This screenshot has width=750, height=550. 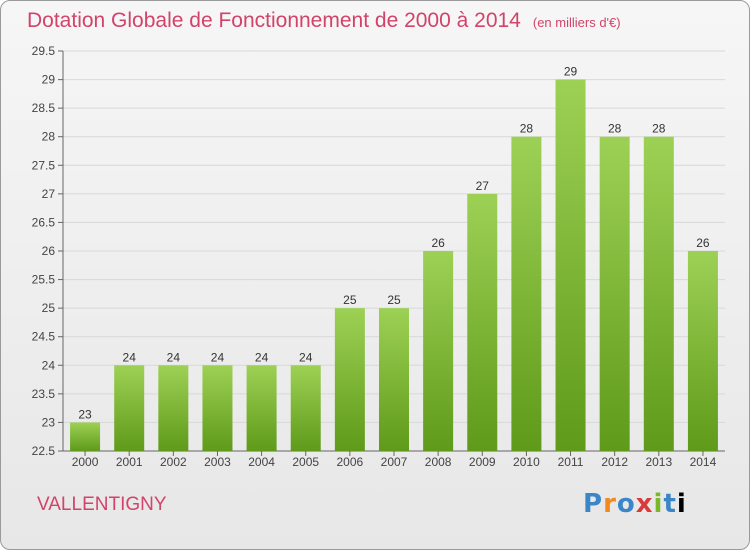 I want to click on proxiti-logo: Proxiti, so click(x=635, y=504).